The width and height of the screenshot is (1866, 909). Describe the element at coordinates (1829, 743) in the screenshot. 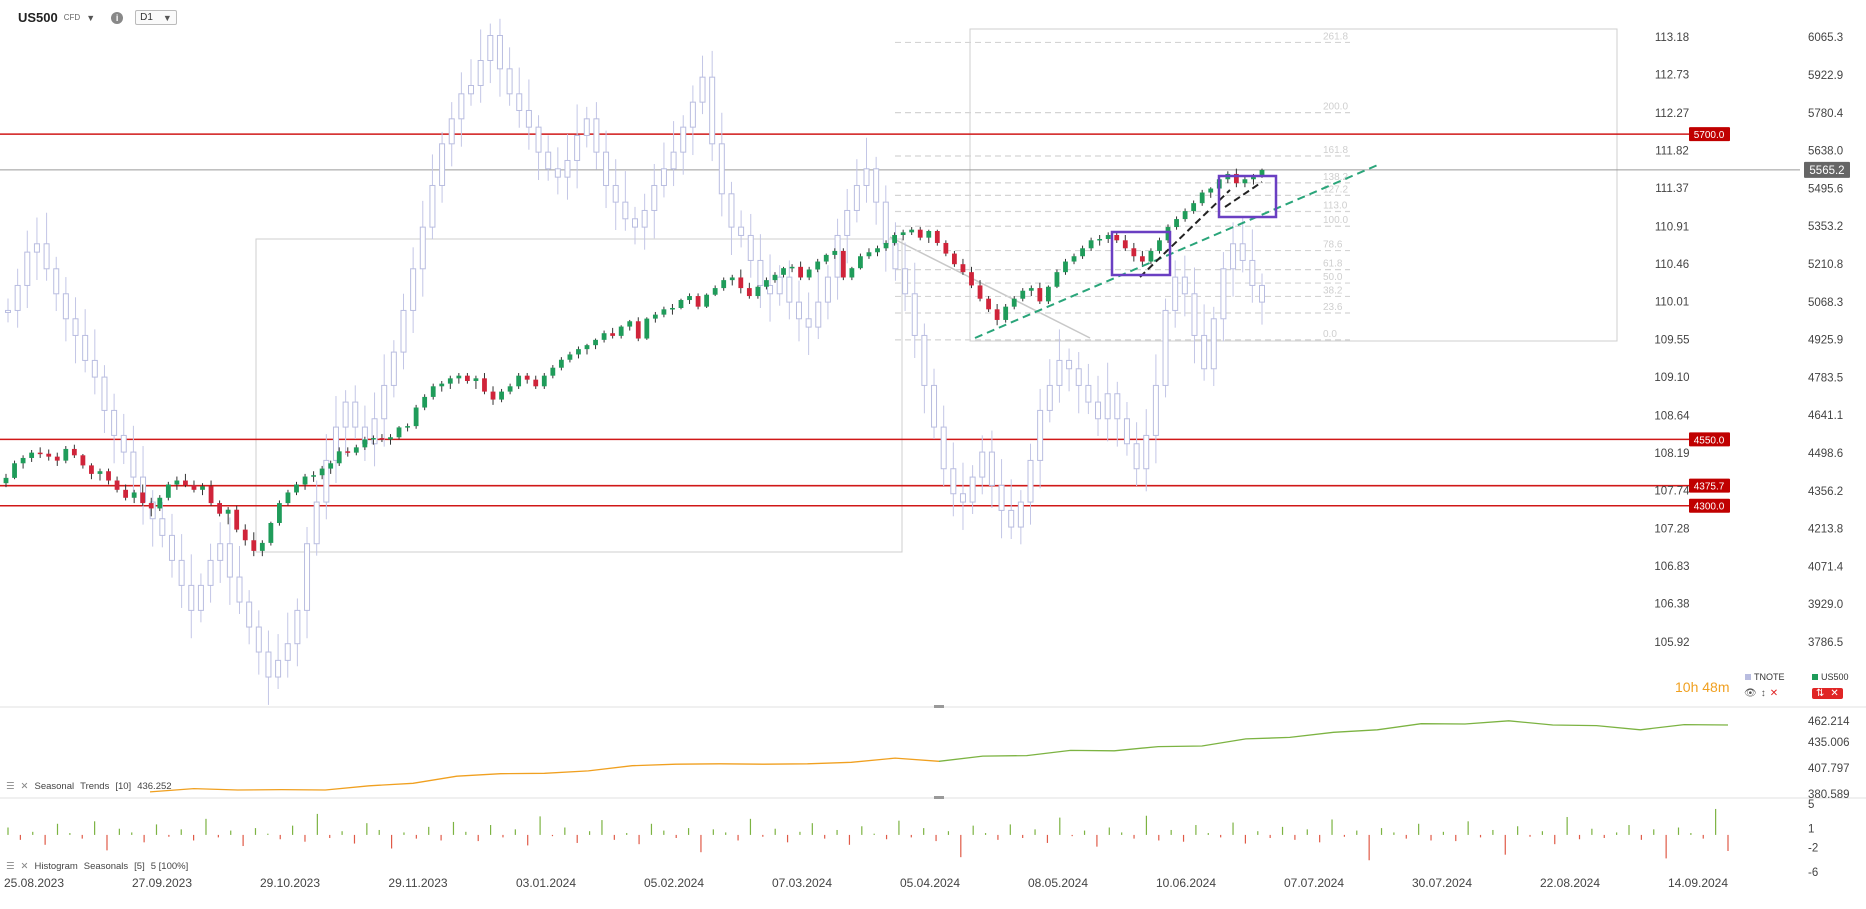

I see `seasonal-axis-tick: 435.006` at that location.